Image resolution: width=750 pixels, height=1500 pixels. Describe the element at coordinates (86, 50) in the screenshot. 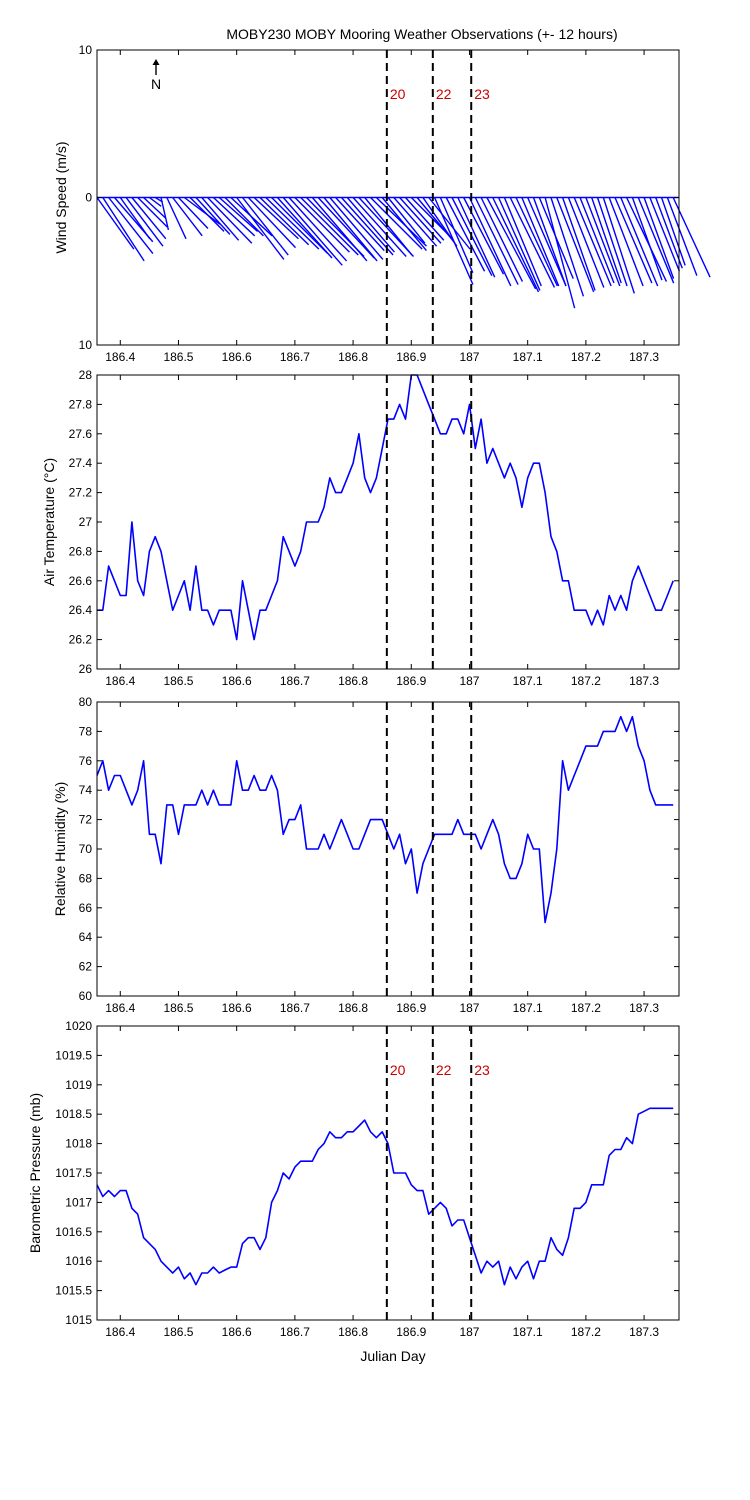

I see `y-tick-label: 10` at that location.